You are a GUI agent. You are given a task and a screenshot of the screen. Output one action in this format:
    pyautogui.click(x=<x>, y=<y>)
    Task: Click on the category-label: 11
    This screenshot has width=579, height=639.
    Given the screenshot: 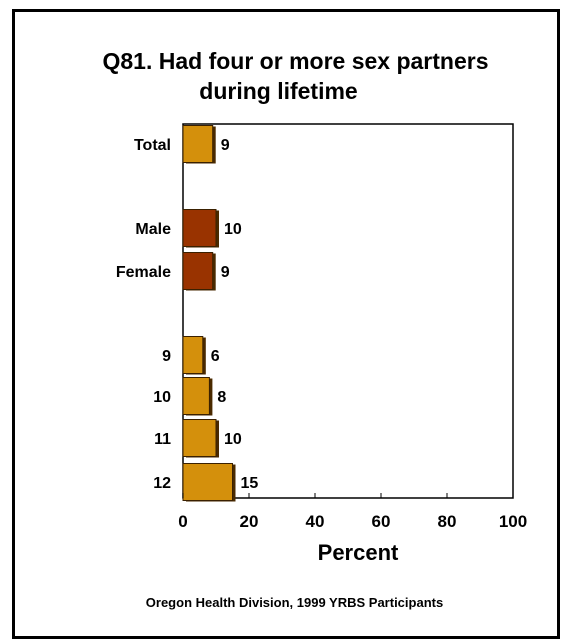 What is the action you would take?
    pyautogui.click(x=162, y=439)
    